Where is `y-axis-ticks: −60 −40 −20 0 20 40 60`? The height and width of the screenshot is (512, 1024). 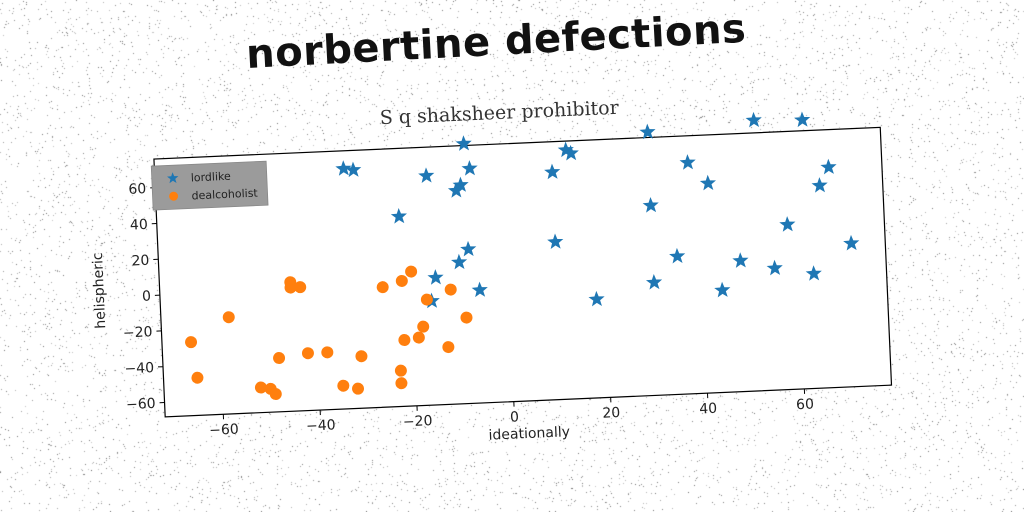
y-axis-ticks: −60 −40 −20 0 20 40 60 is located at coordinates (144, 297).